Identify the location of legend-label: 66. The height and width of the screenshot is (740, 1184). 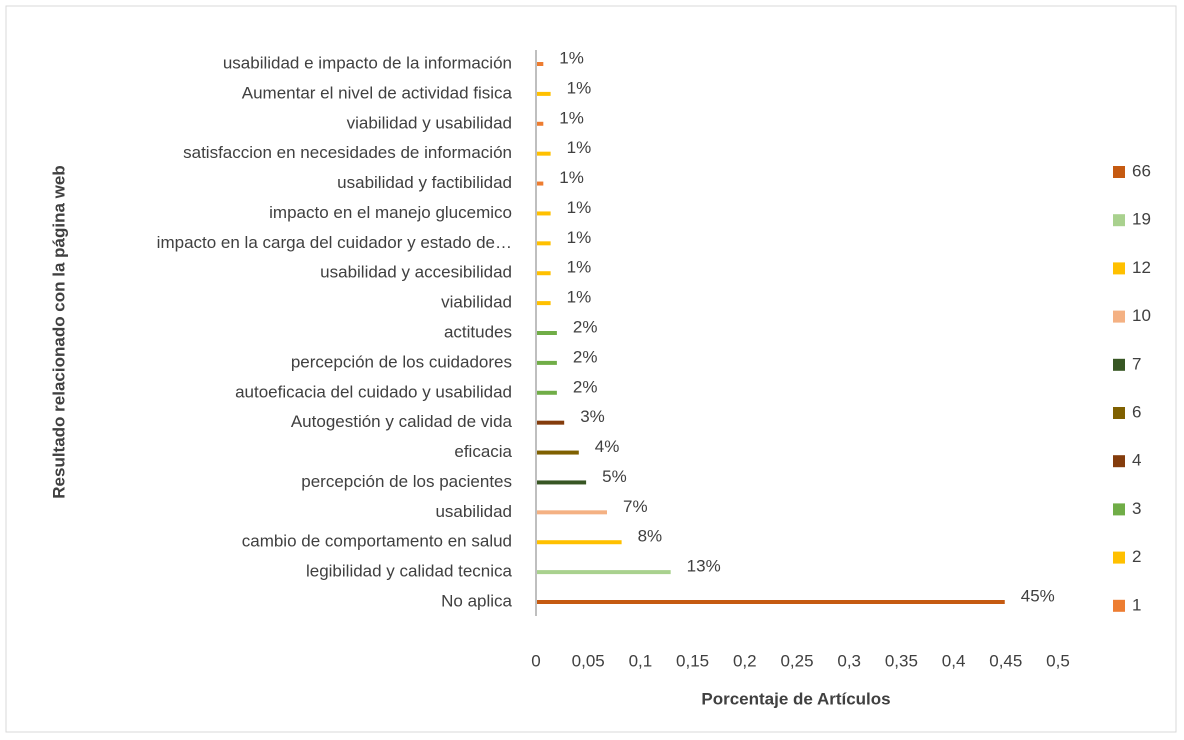
(1141, 170).